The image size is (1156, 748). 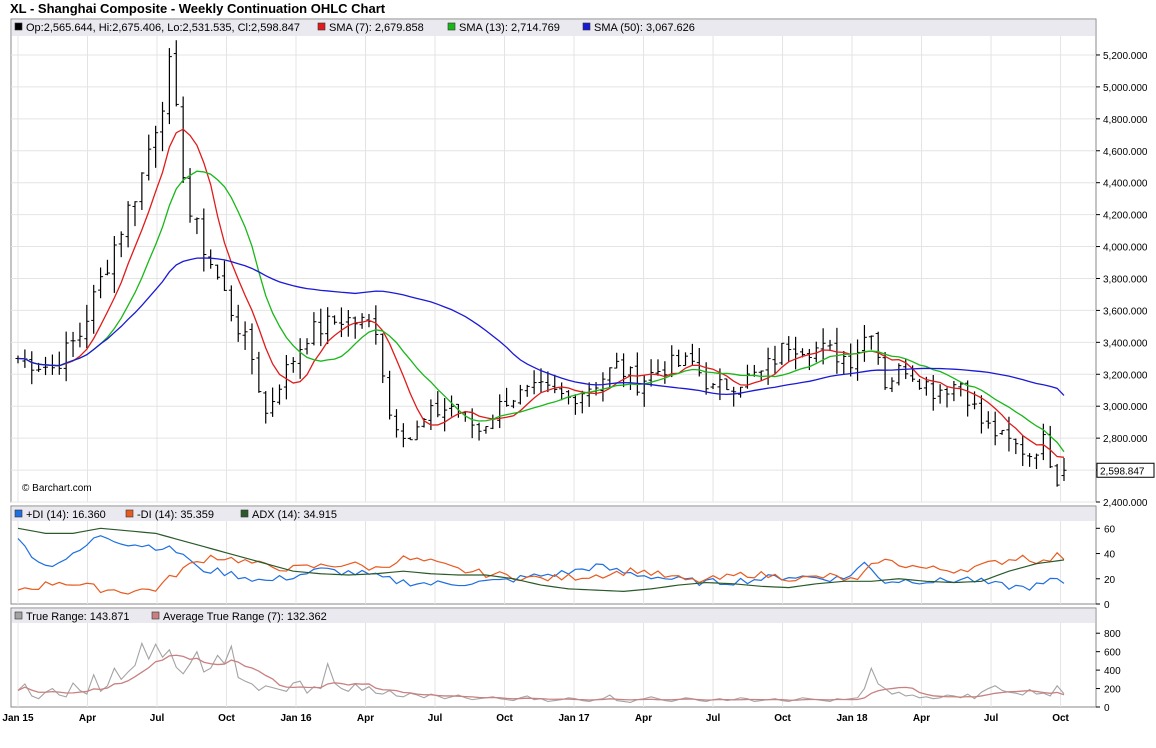 What do you see at coordinates (239, 617) in the screenshot?
I see `legend-item: Average True Range (7): 132.362` at bounding box center [239, 617].